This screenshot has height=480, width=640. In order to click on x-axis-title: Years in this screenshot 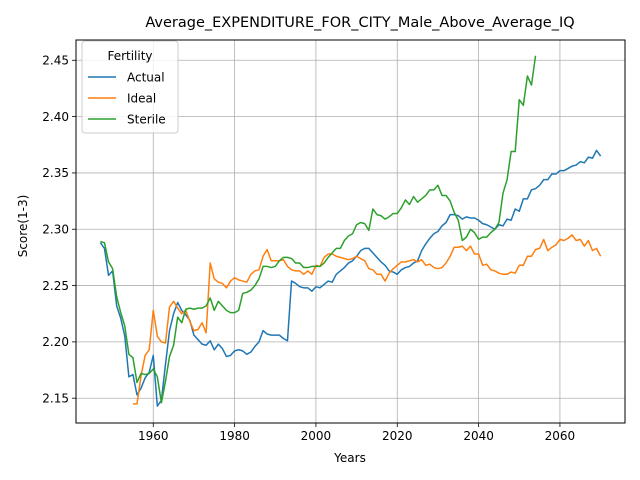, I will do `click(349, 458)`.